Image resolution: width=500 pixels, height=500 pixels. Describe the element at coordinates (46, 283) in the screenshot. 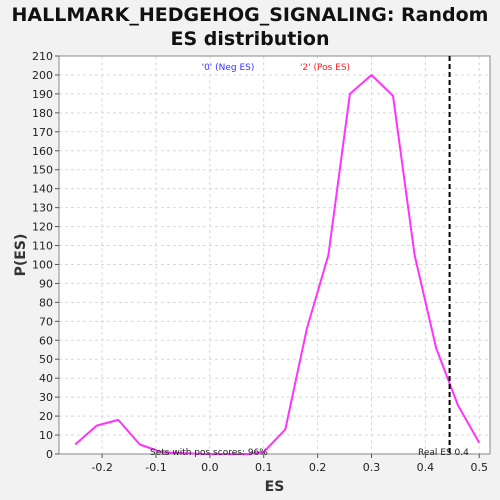

I see `y-tick-label: 90` at that location.